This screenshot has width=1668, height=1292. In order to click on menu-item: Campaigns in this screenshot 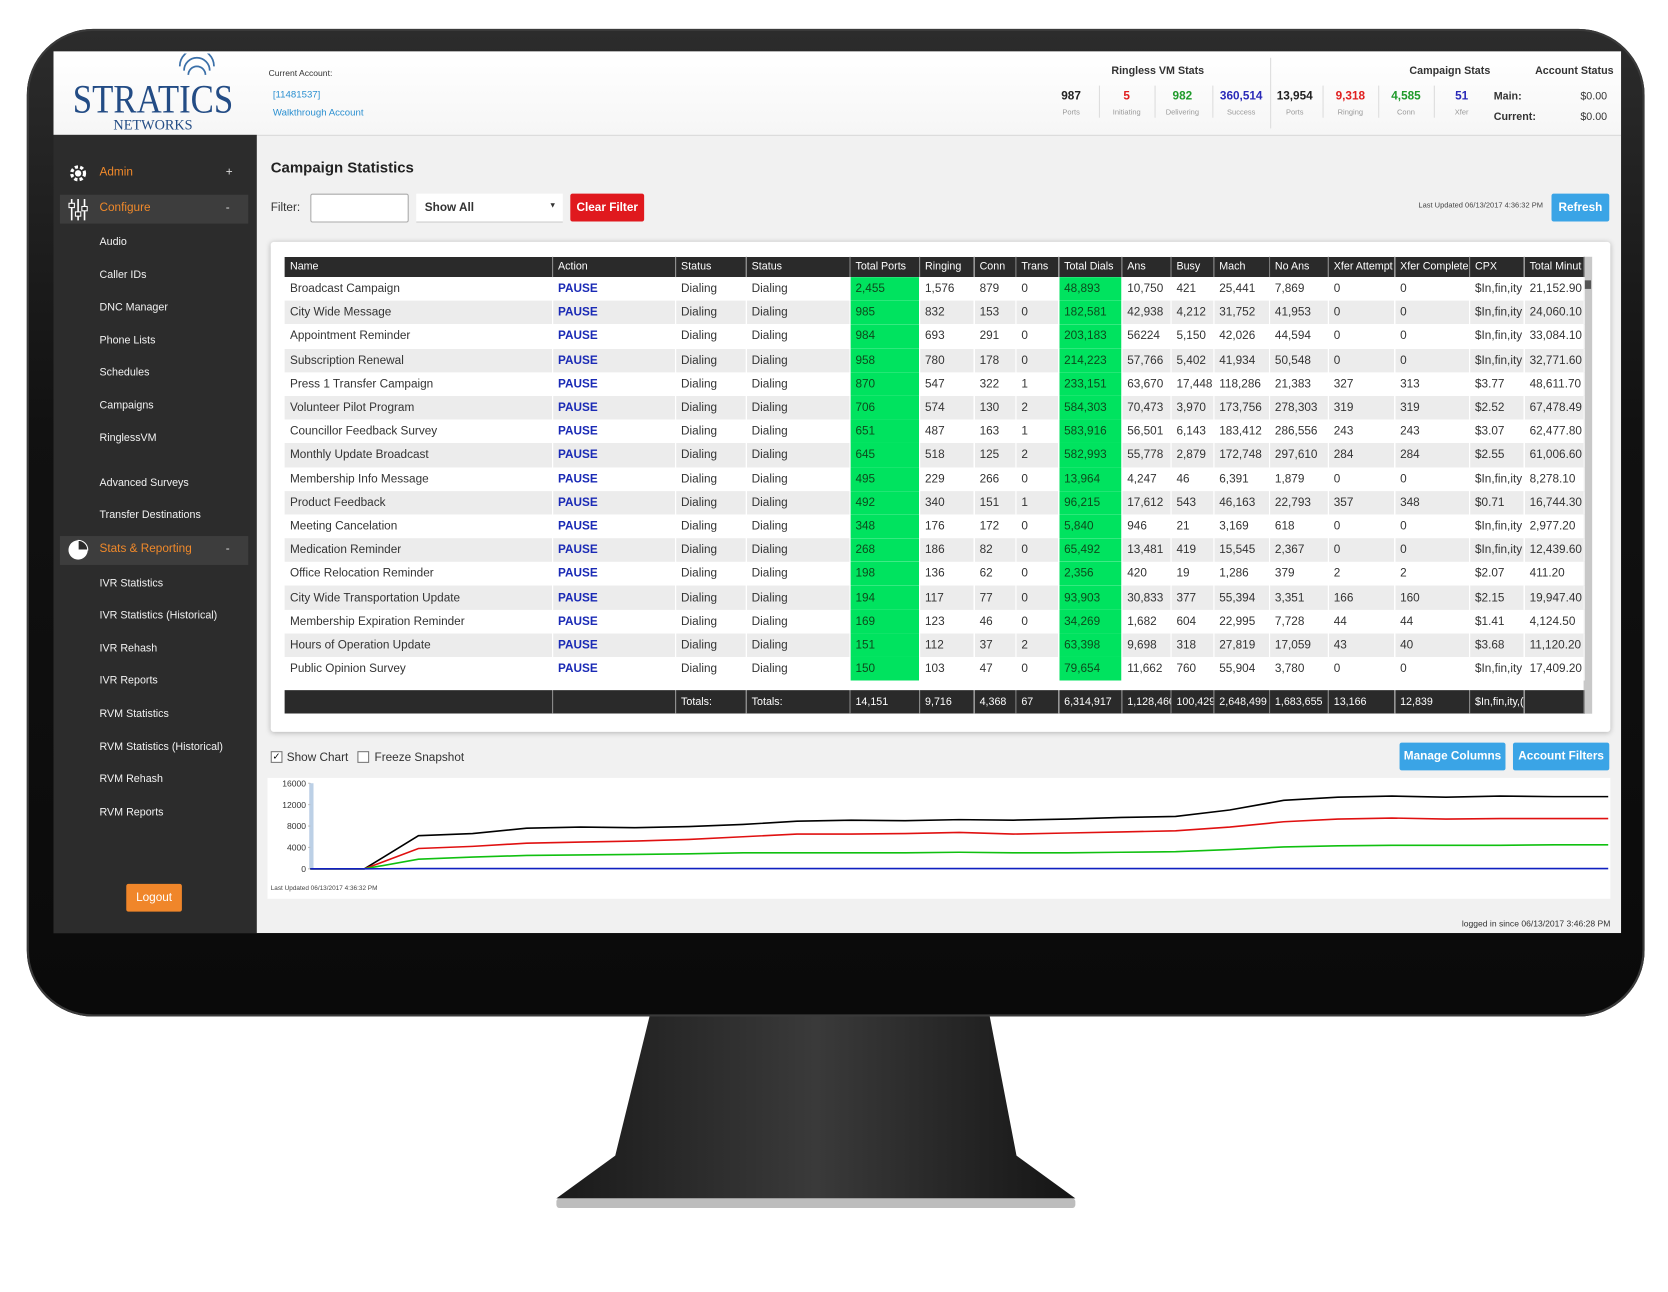, I will do `click(126, 406)`.